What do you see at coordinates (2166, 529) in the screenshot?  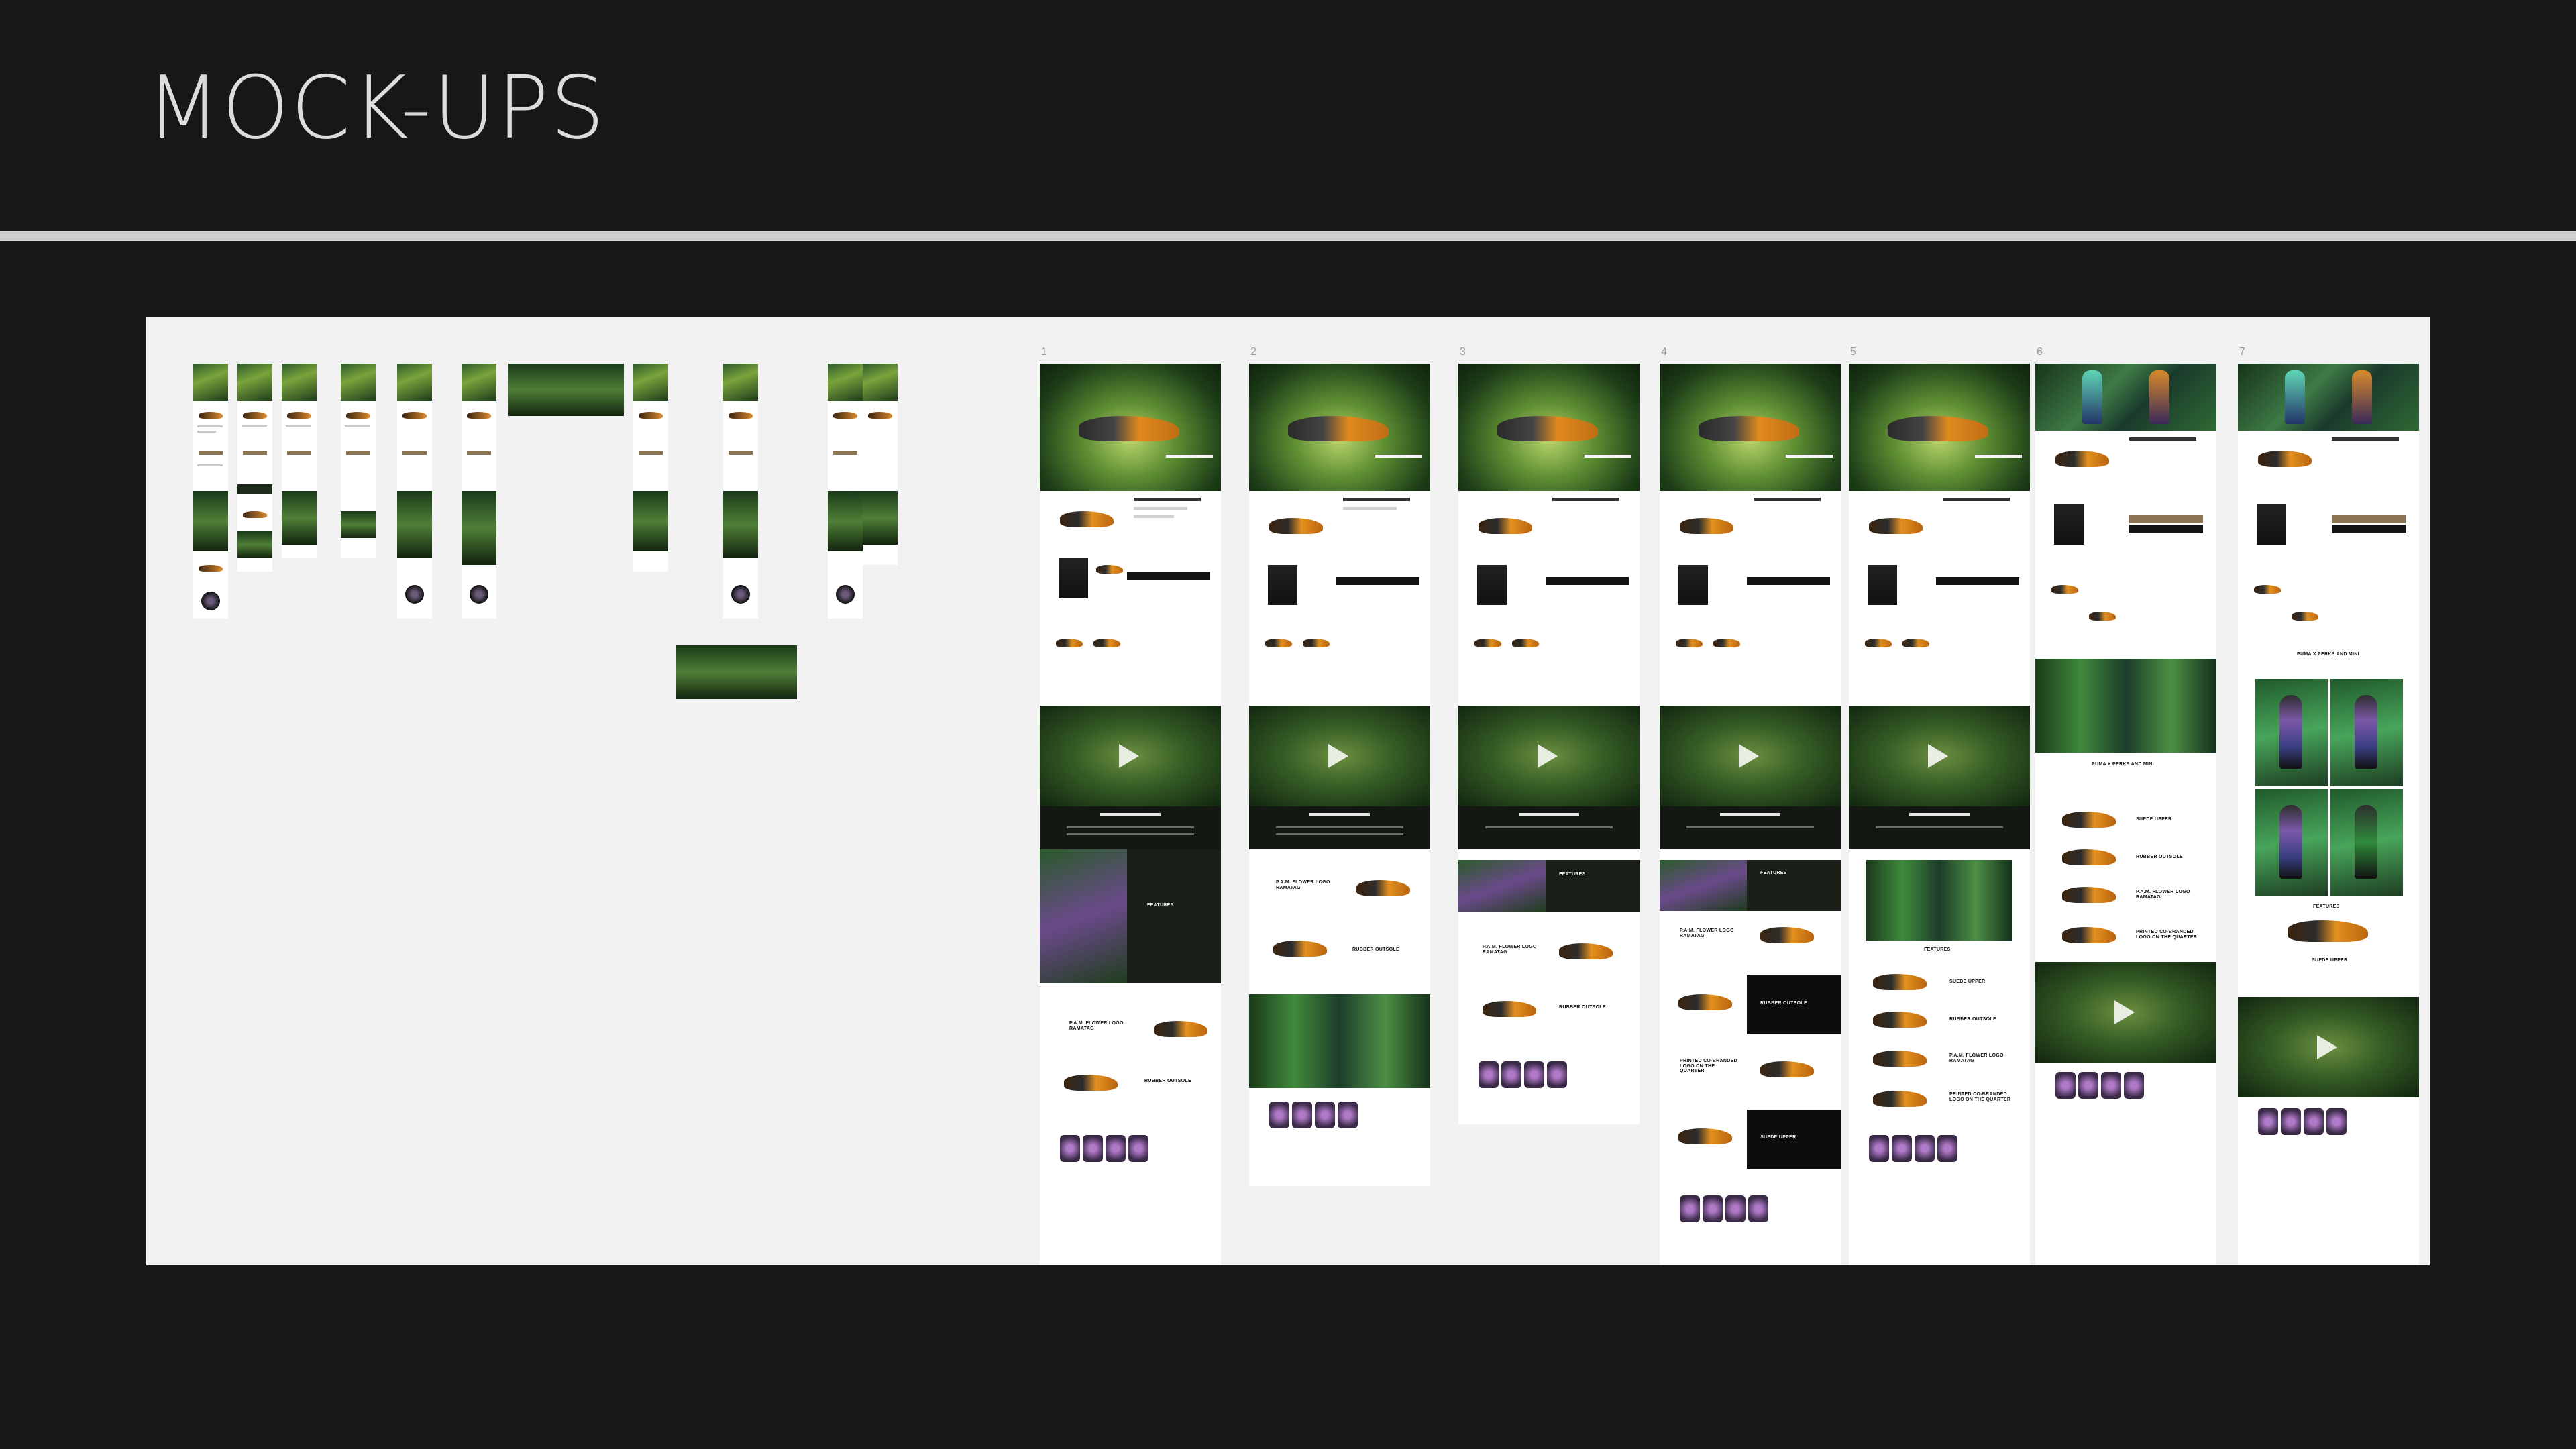 I see `checkout-button` at bounding box center [2166, 529].